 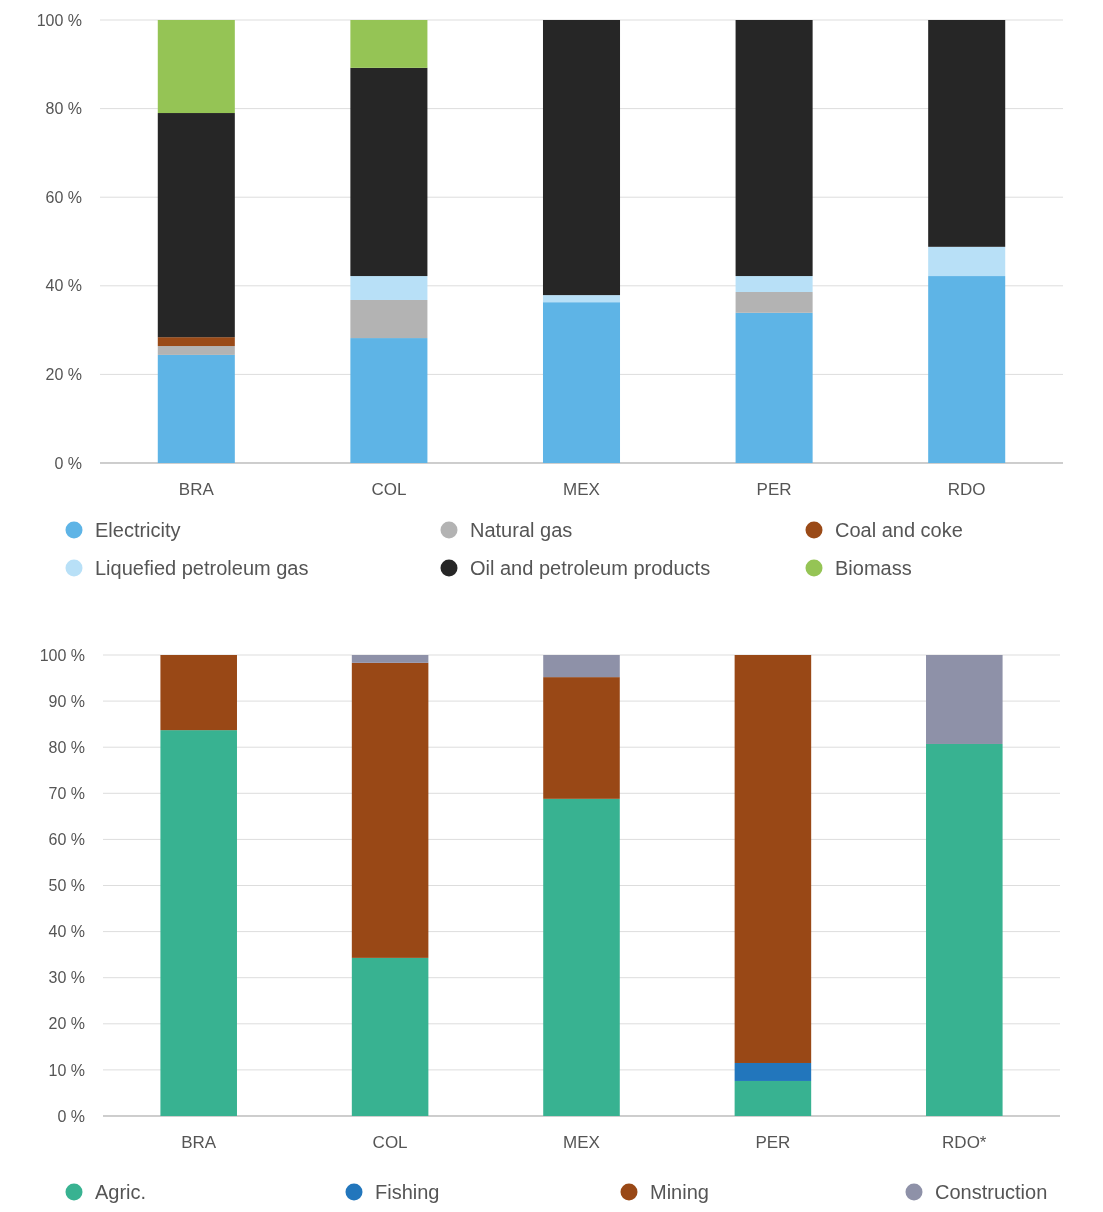 What do you see at coordinates (121, 1192) in the screenshot?
I see `legend-label: Agric.` at bounding box center [121, 1192].